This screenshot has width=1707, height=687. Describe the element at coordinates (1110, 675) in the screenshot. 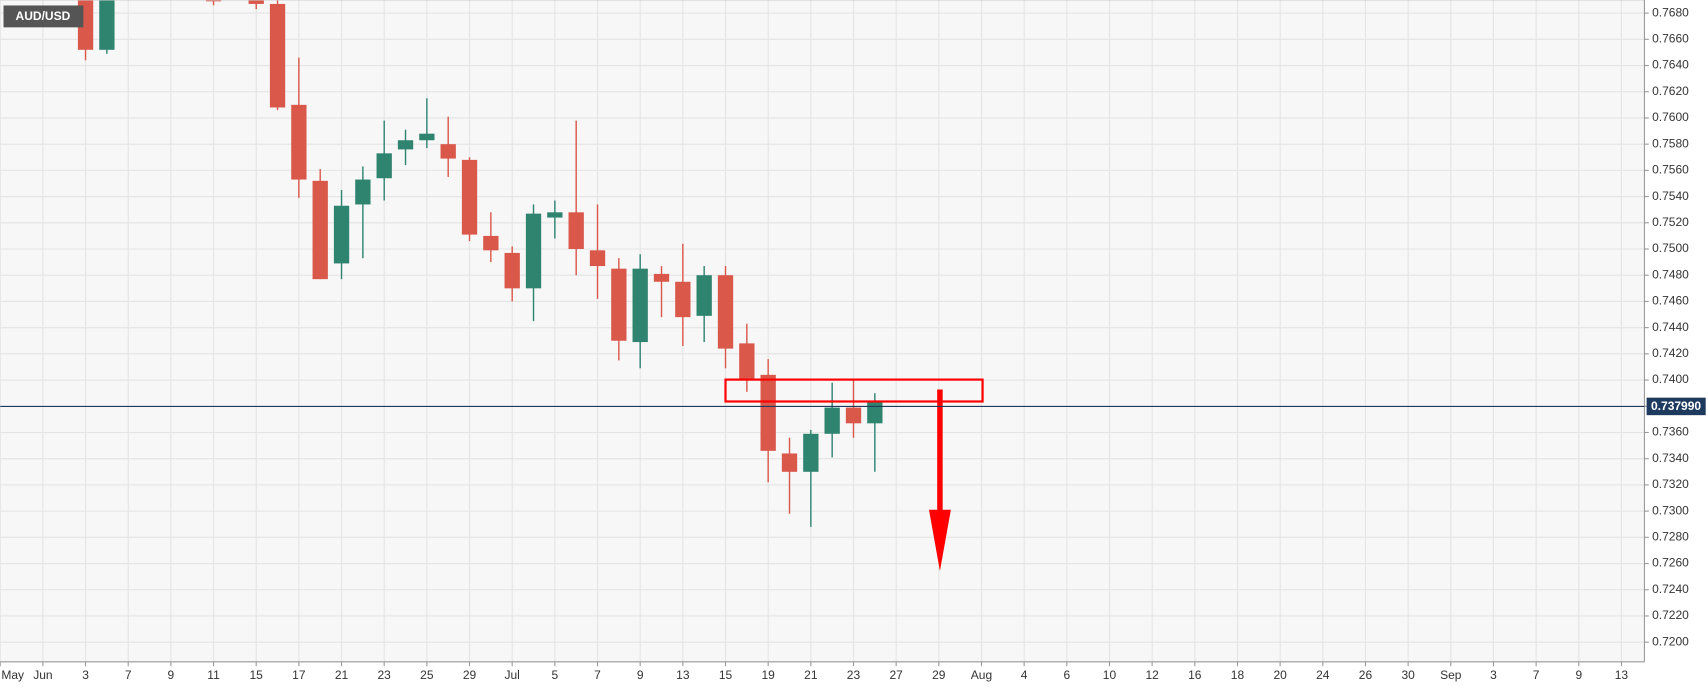

I see `x-tick-label: 10` at that location.